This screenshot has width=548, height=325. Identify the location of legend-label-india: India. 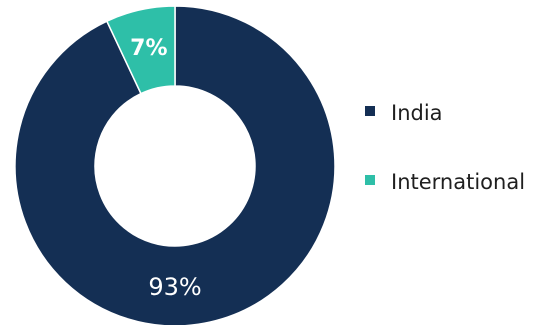
(417, 113).